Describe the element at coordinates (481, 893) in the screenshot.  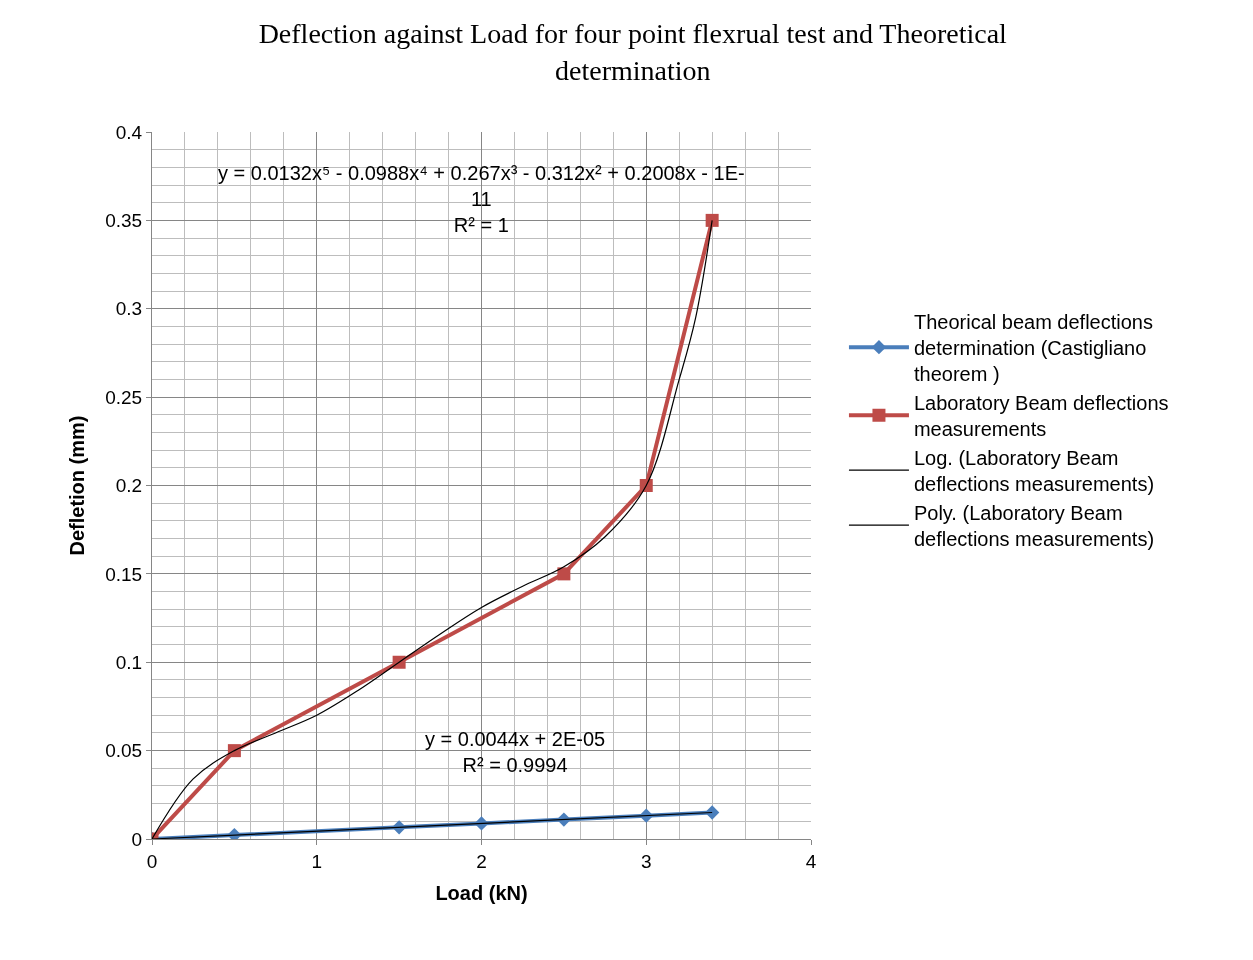
I see `x-axis-title: Load (kN)` at that location.